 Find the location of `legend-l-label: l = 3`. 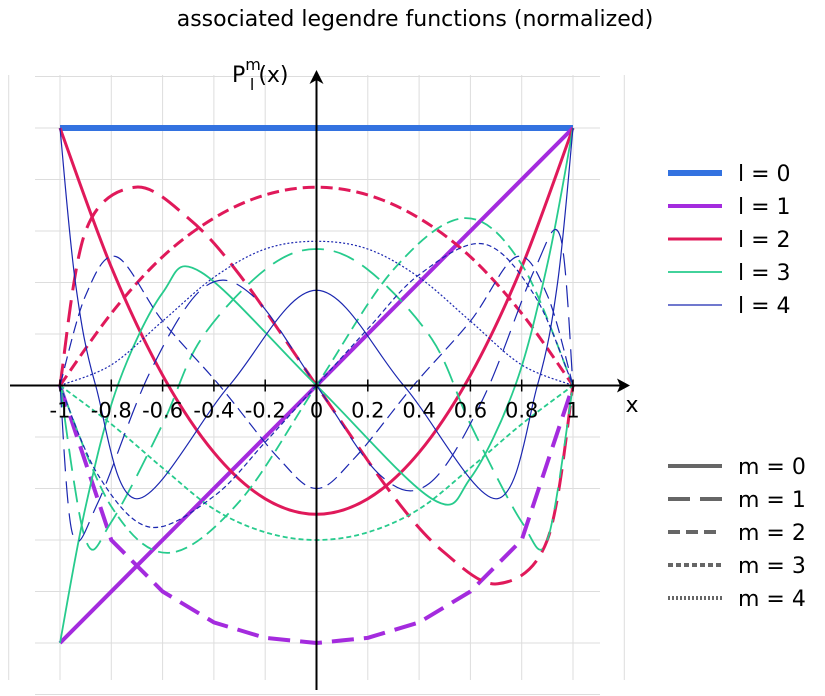

legend-l-label: l = 3 is located at coordinates (764, 273).